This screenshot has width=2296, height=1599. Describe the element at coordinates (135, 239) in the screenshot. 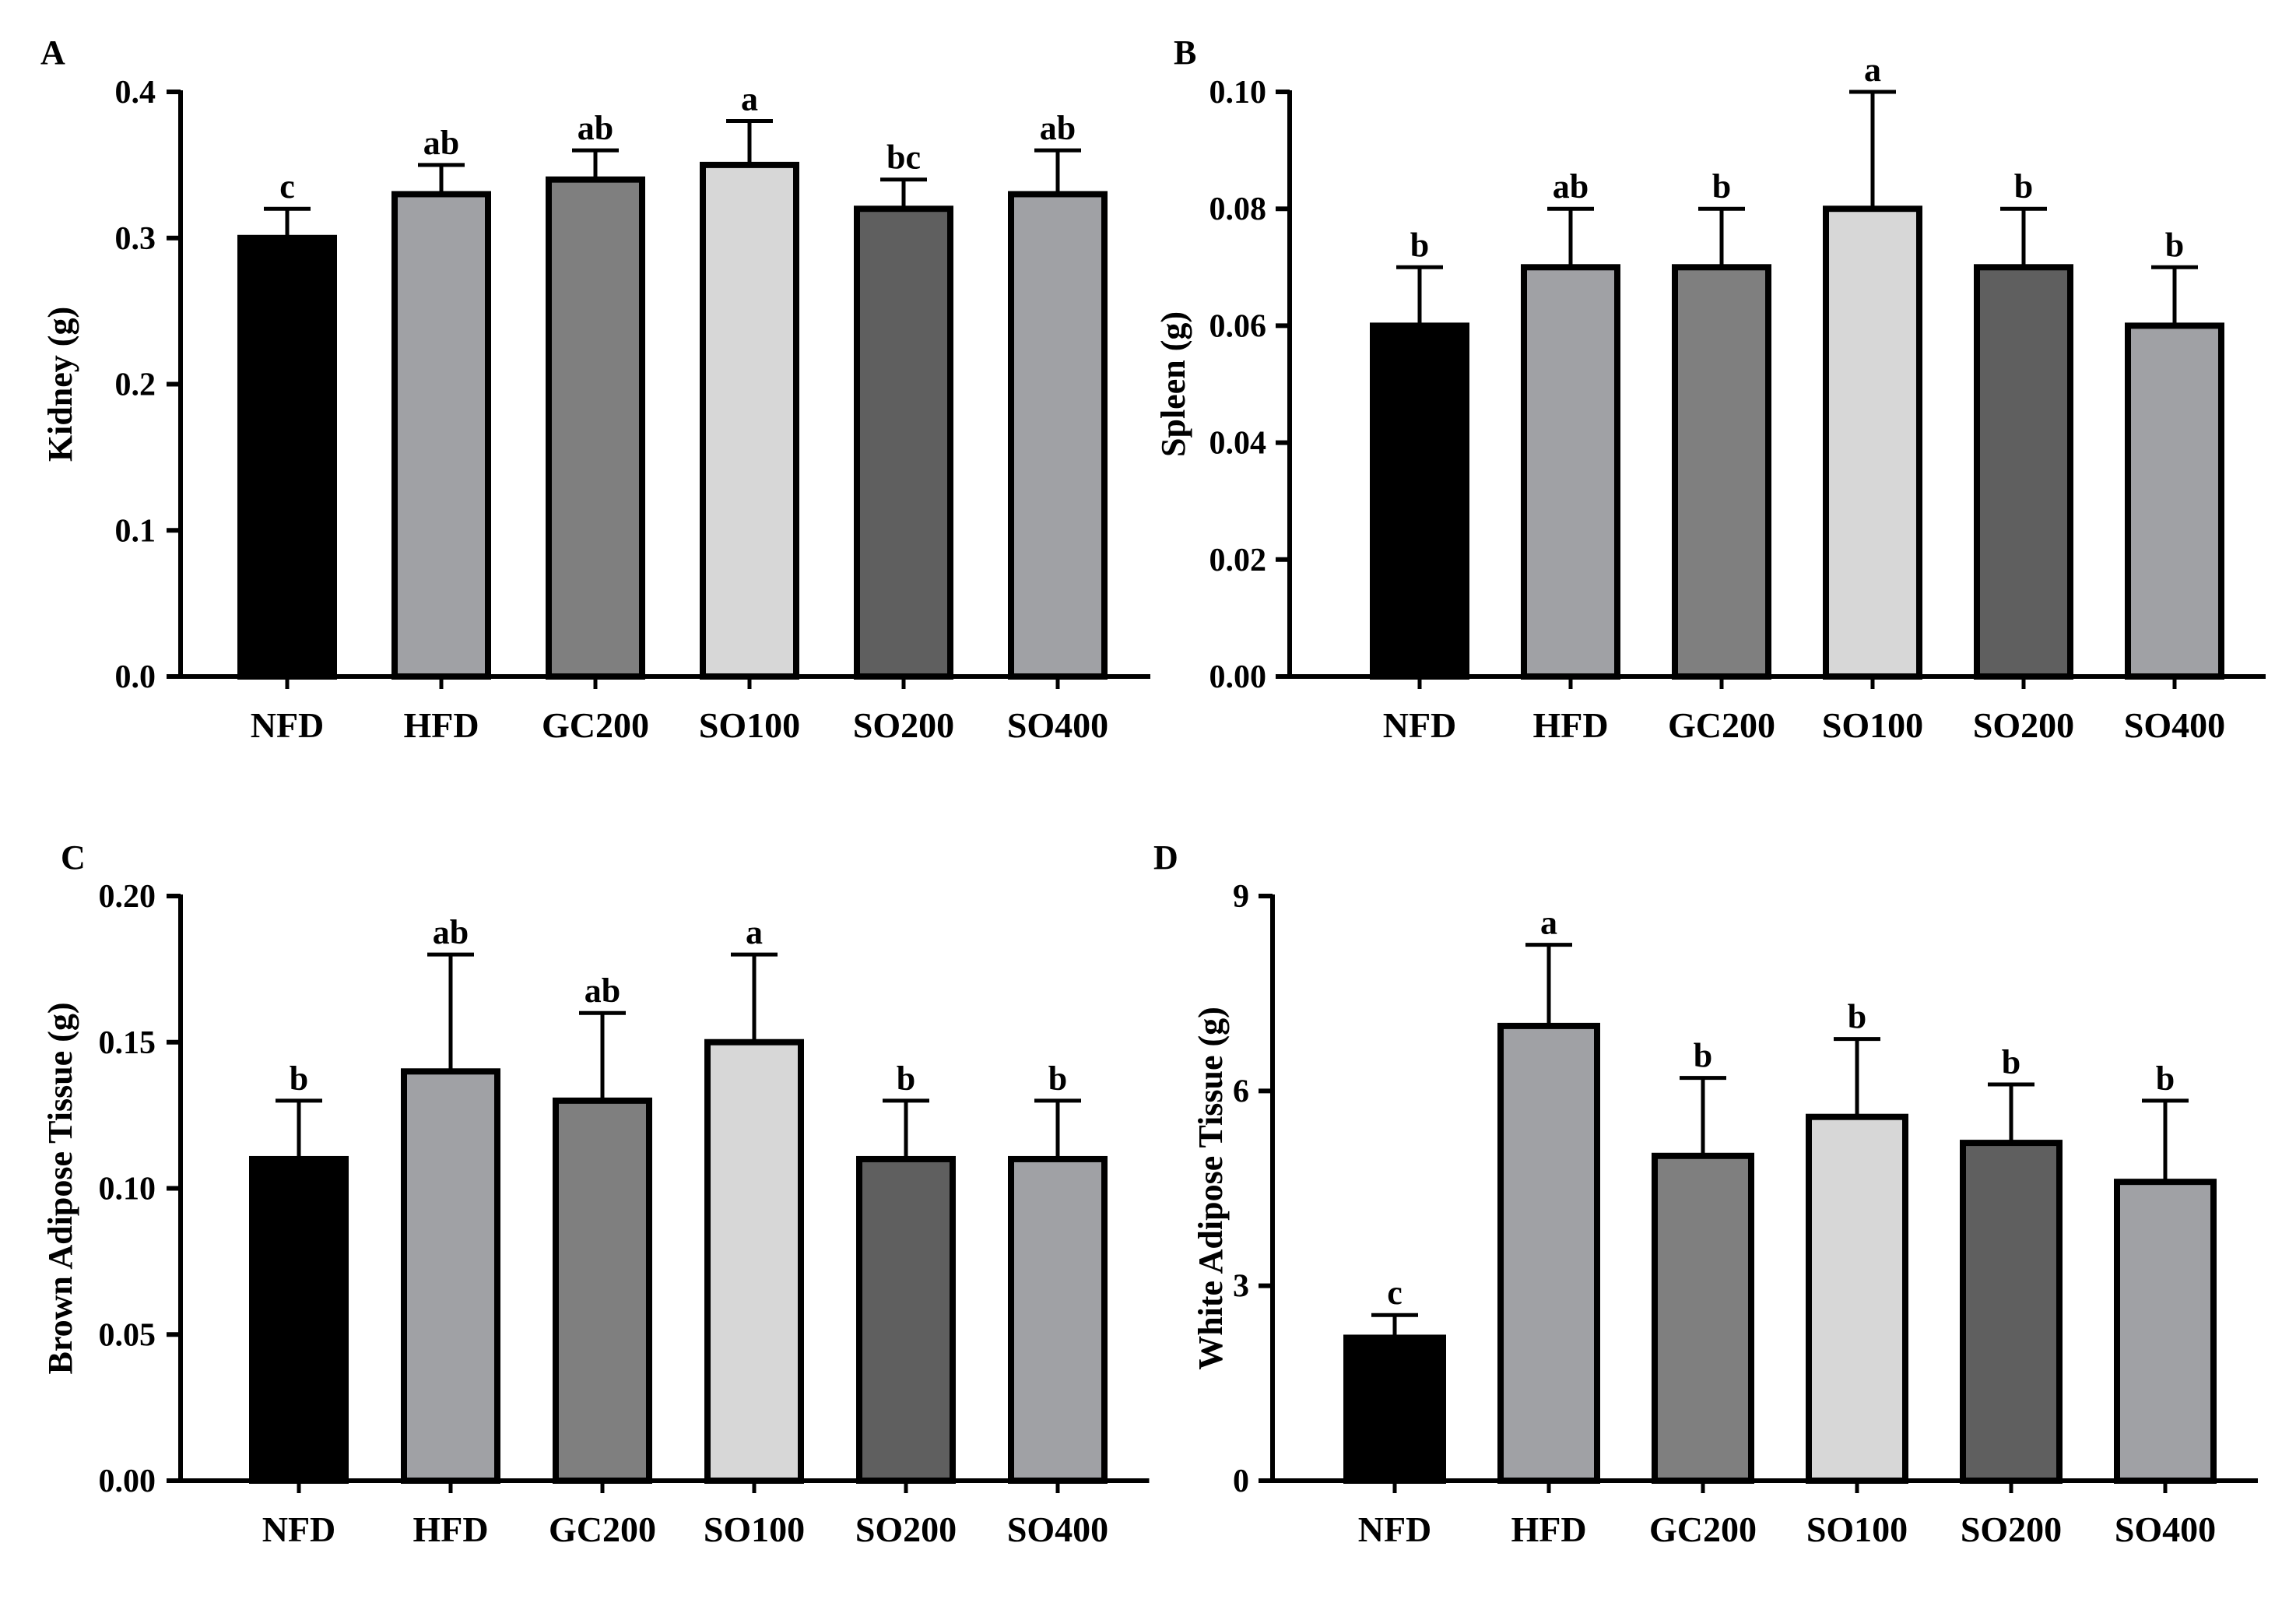

I see `y-tick-label: 0.3` at that location.